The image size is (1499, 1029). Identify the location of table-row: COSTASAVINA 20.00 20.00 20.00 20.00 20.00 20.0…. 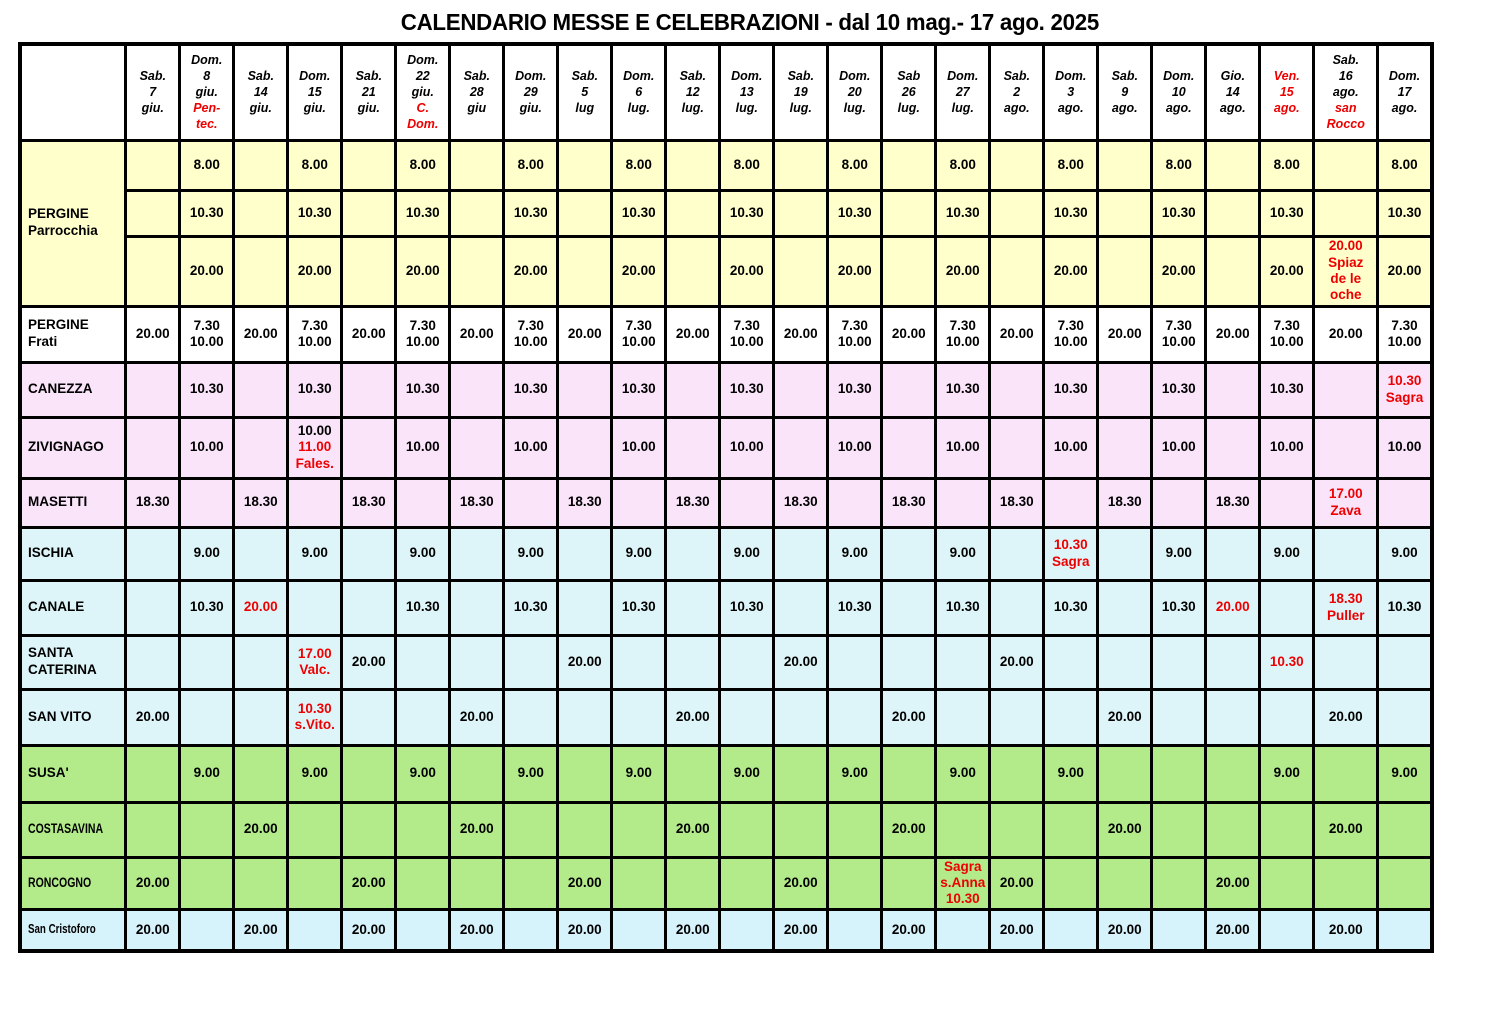
(726, 829).